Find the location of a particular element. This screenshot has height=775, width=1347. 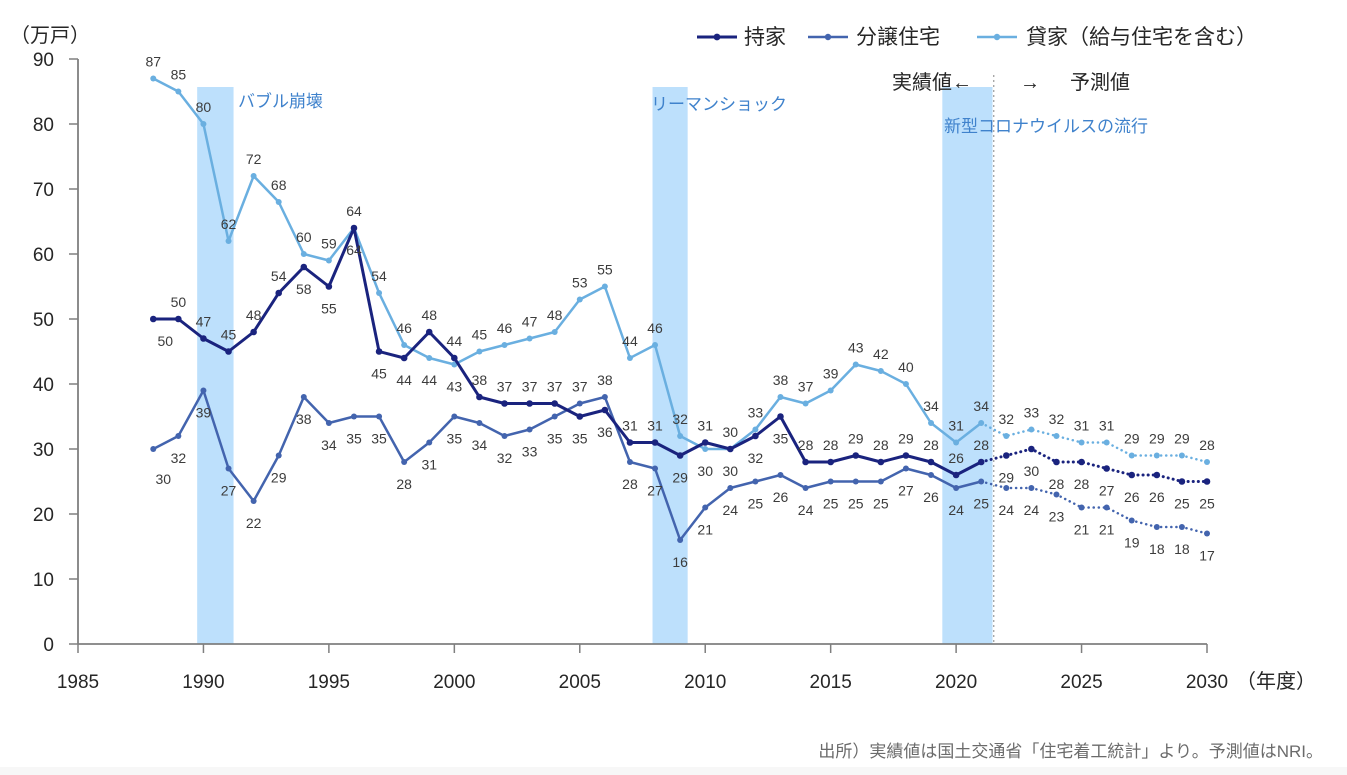

for-sale-data-label: 25 is located at coordinates (756, 504).